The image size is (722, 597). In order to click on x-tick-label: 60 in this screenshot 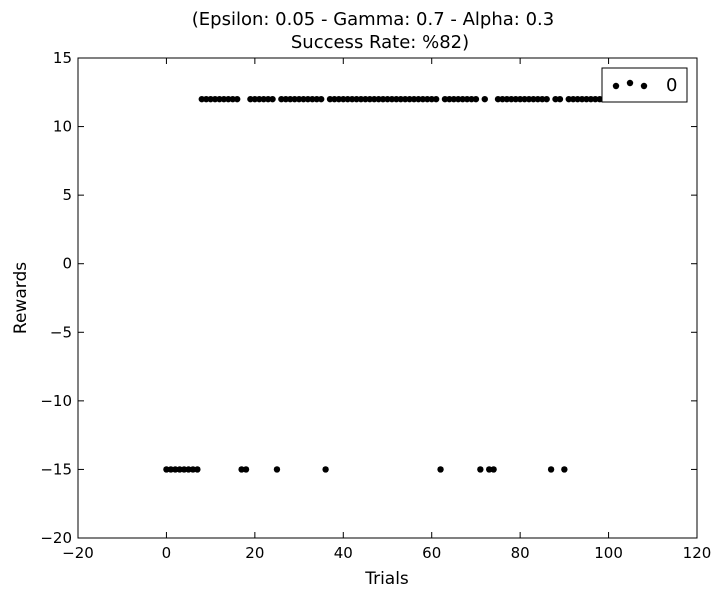, I will do `click(431, 553)`.